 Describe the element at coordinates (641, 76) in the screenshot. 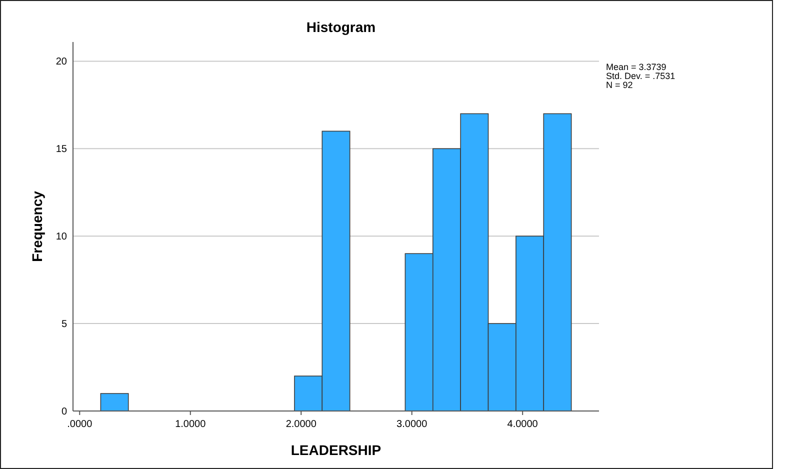

I see `text: Std. Dev. = .7531` at that location.